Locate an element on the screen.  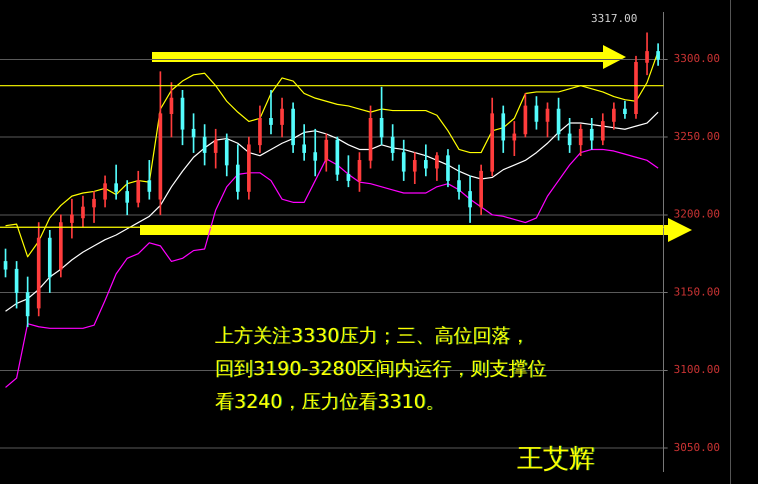
y-tick-label: 3250.00 is located at coordinates (697, 136).